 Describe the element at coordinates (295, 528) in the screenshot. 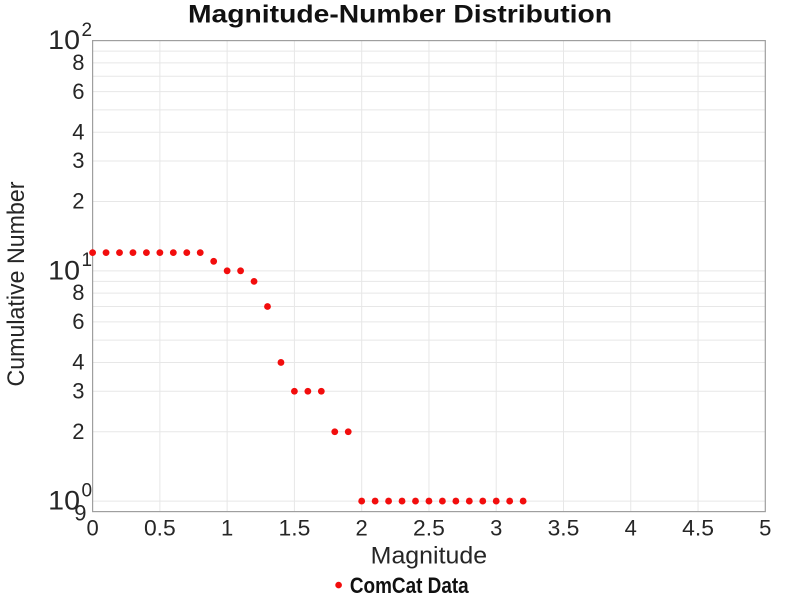

I see `svg-text: 1.5` at that location.